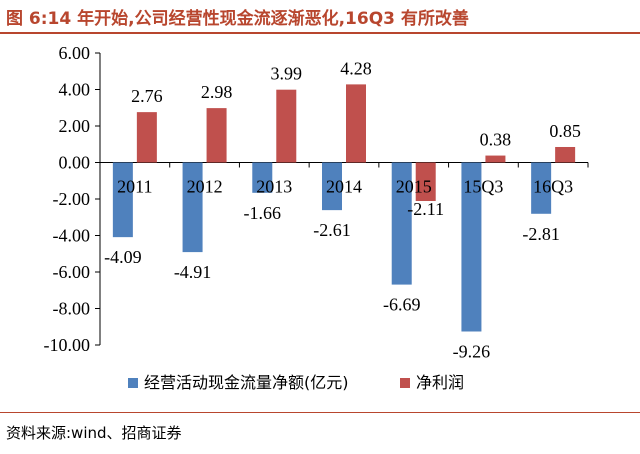  Describe the element at coordinates (320, 33) in the screenshot. I see `title-underline` at that location.